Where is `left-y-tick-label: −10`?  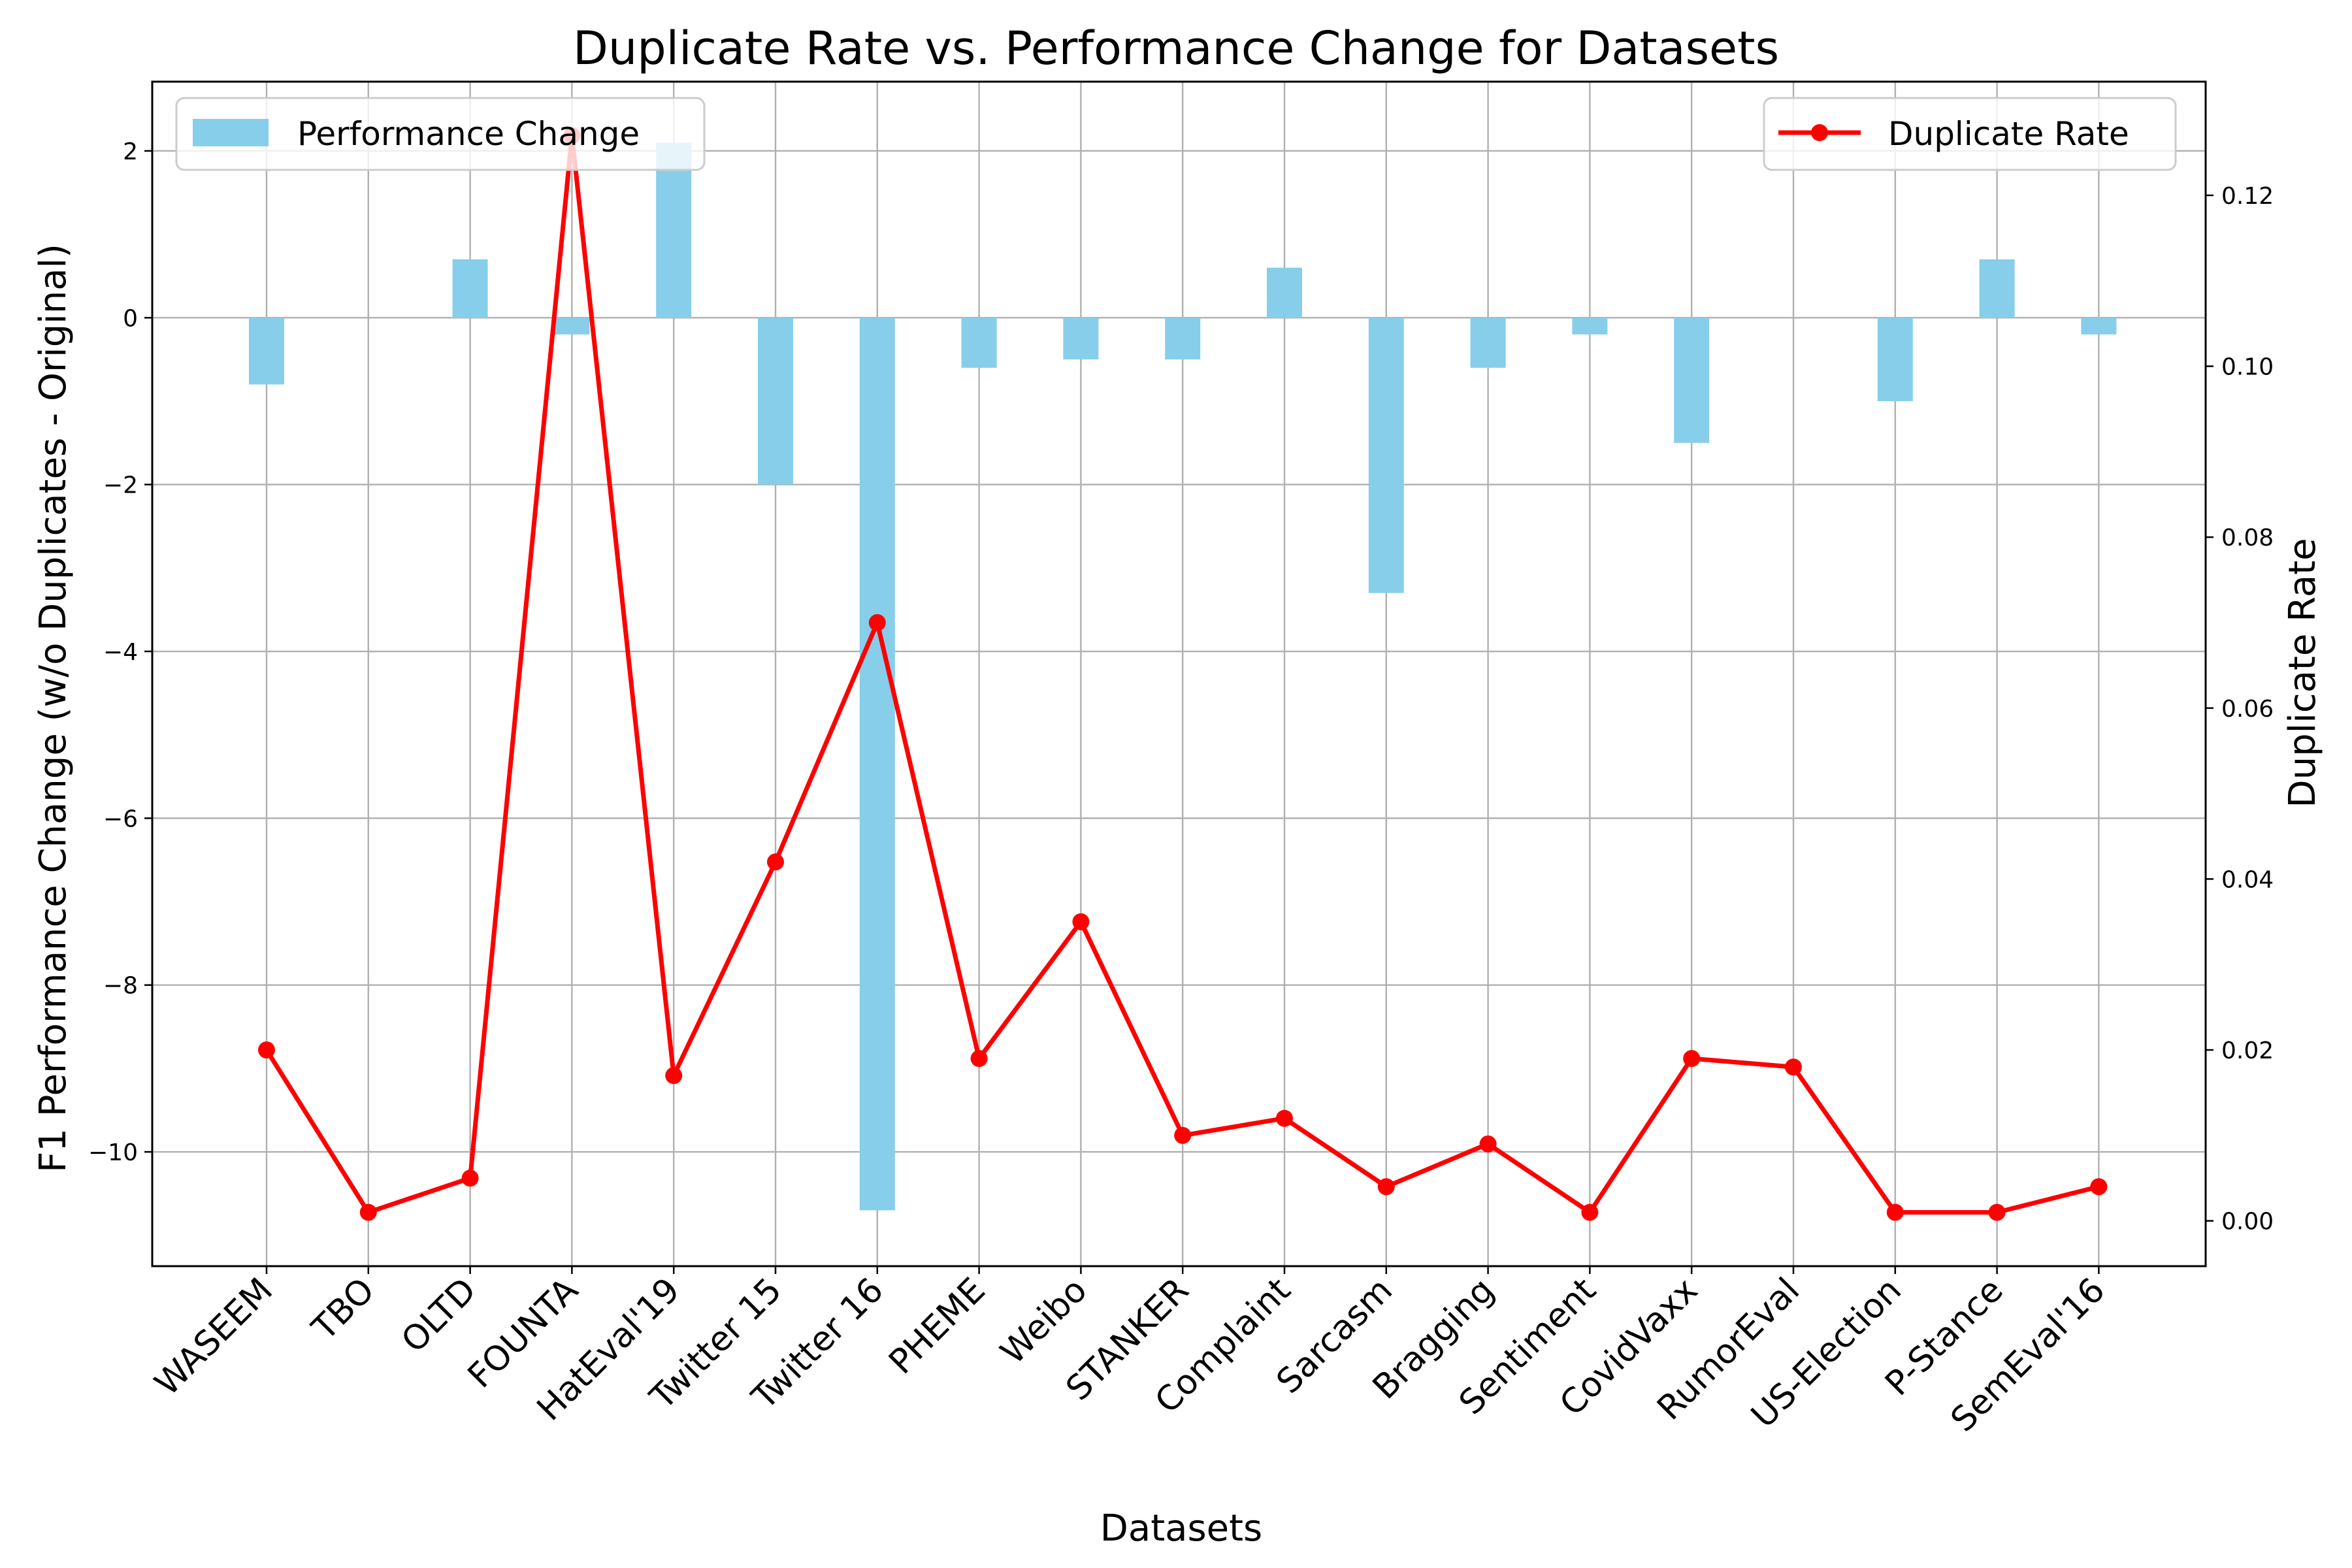 left-y-tick-label: −10 is located at coordinates (113, 1152).